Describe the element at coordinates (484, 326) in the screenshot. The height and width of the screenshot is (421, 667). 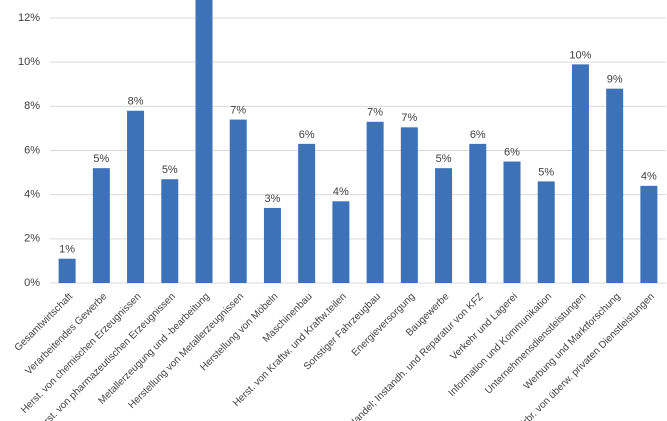
I see `x-tick-label: Verkehr und Lagerei` at that location.